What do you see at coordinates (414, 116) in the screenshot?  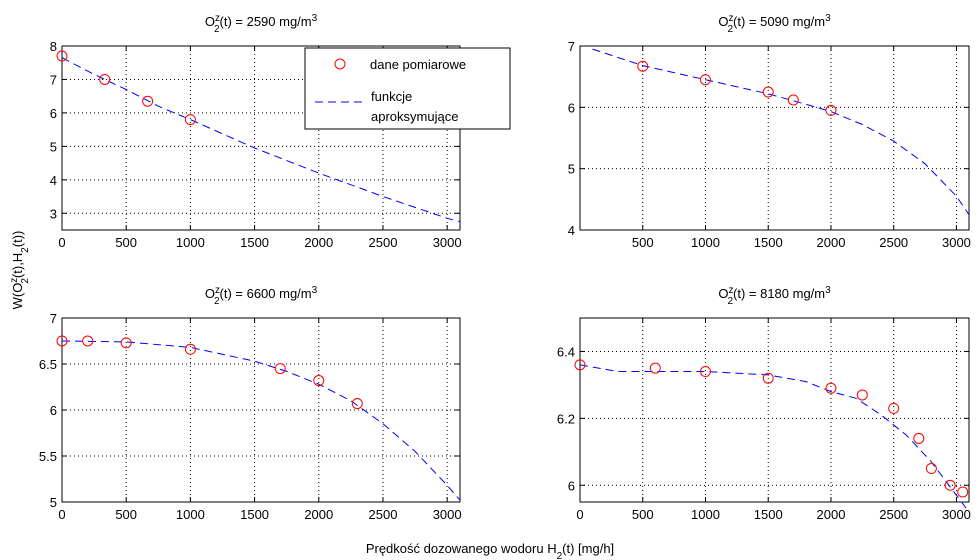 I see `legend-label-fit-2: aproksymujące` at bounding box center [414, 116].